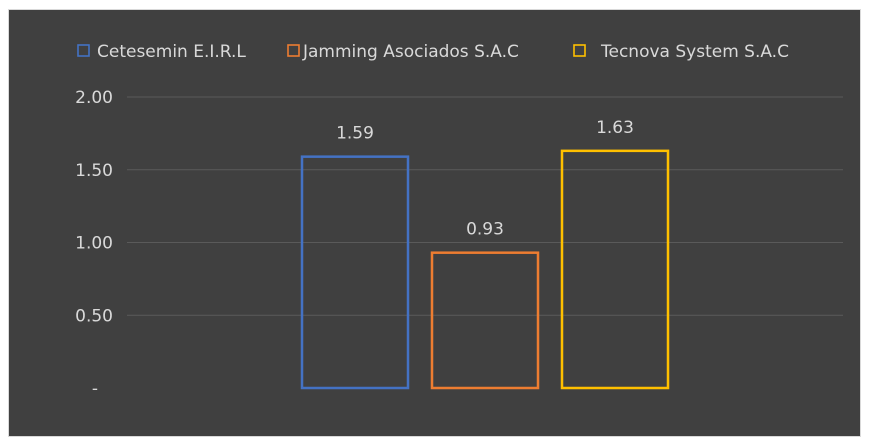 This screenshot has height=439, width=869. Describe the element at coordinates (95, 389) in the screenshot. I see `y-tick-label: -` at that location.